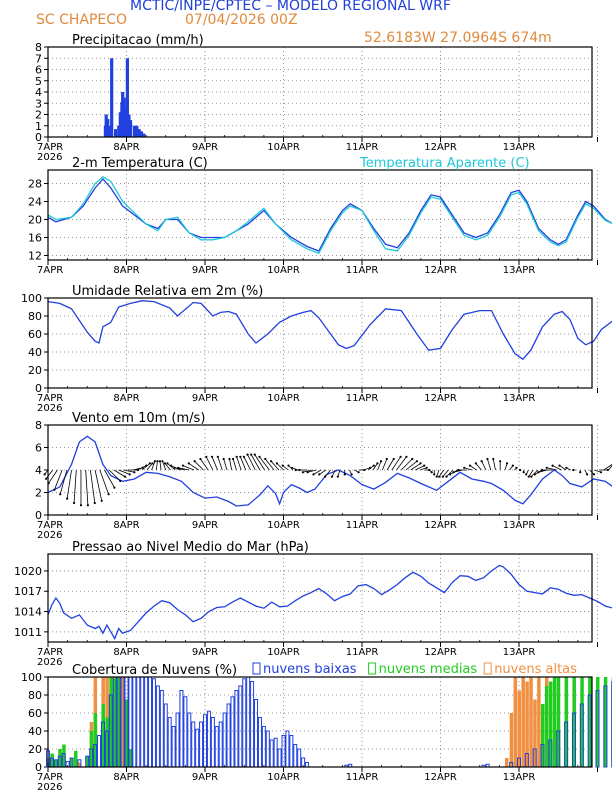 This screenshot has width=612, height=792. What do you see at coordinates (35, 316) in the screenshot?
I see `y-tick-label: 80` at bounding box center [35, 316].